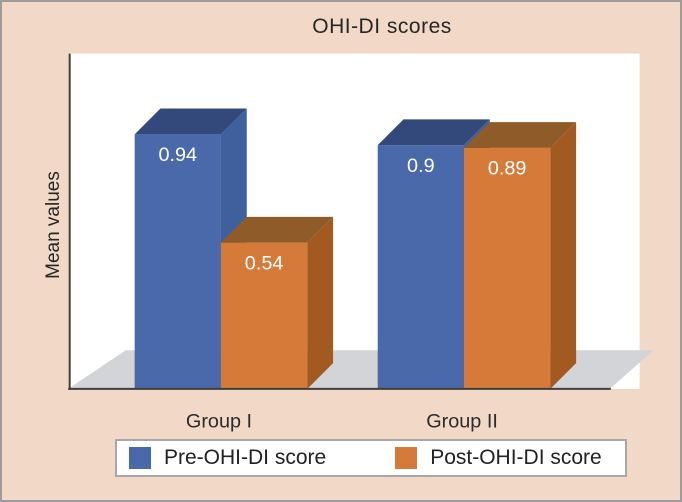 The image size is (682, 502). I want to click on bar-value-label: 0.54, so click(264, 263).